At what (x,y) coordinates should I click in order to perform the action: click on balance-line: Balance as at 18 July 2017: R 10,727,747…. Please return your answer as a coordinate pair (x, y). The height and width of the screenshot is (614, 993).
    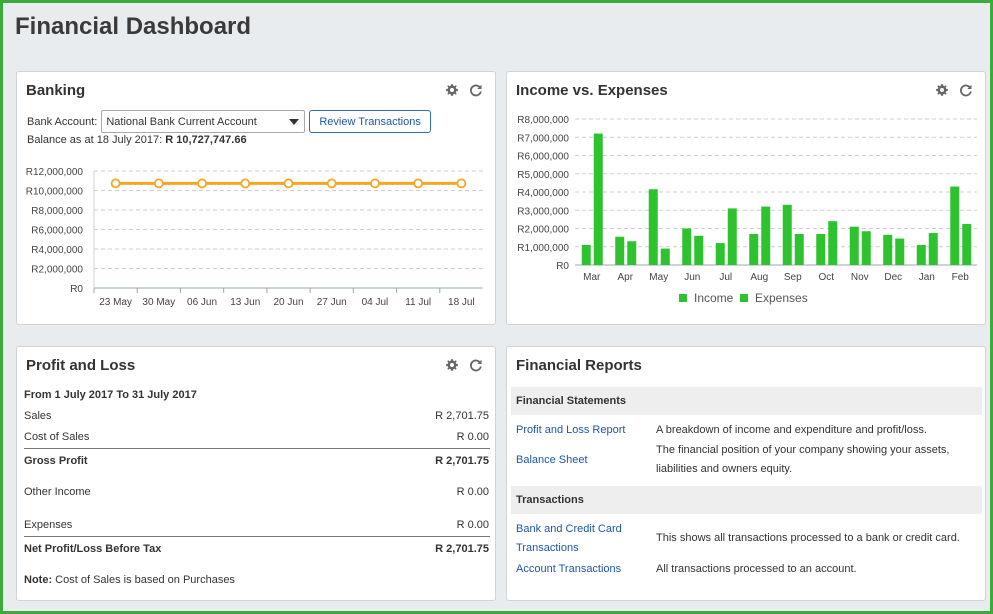
    Looking at the image, I should click on (137, 140).